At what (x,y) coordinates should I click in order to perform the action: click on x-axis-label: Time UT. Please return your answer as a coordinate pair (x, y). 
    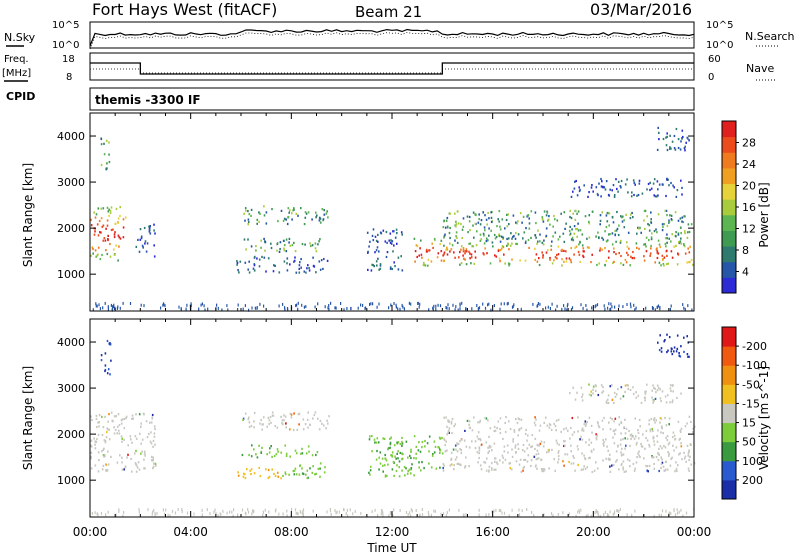
    Looking at the image, I should click on (391, 547).